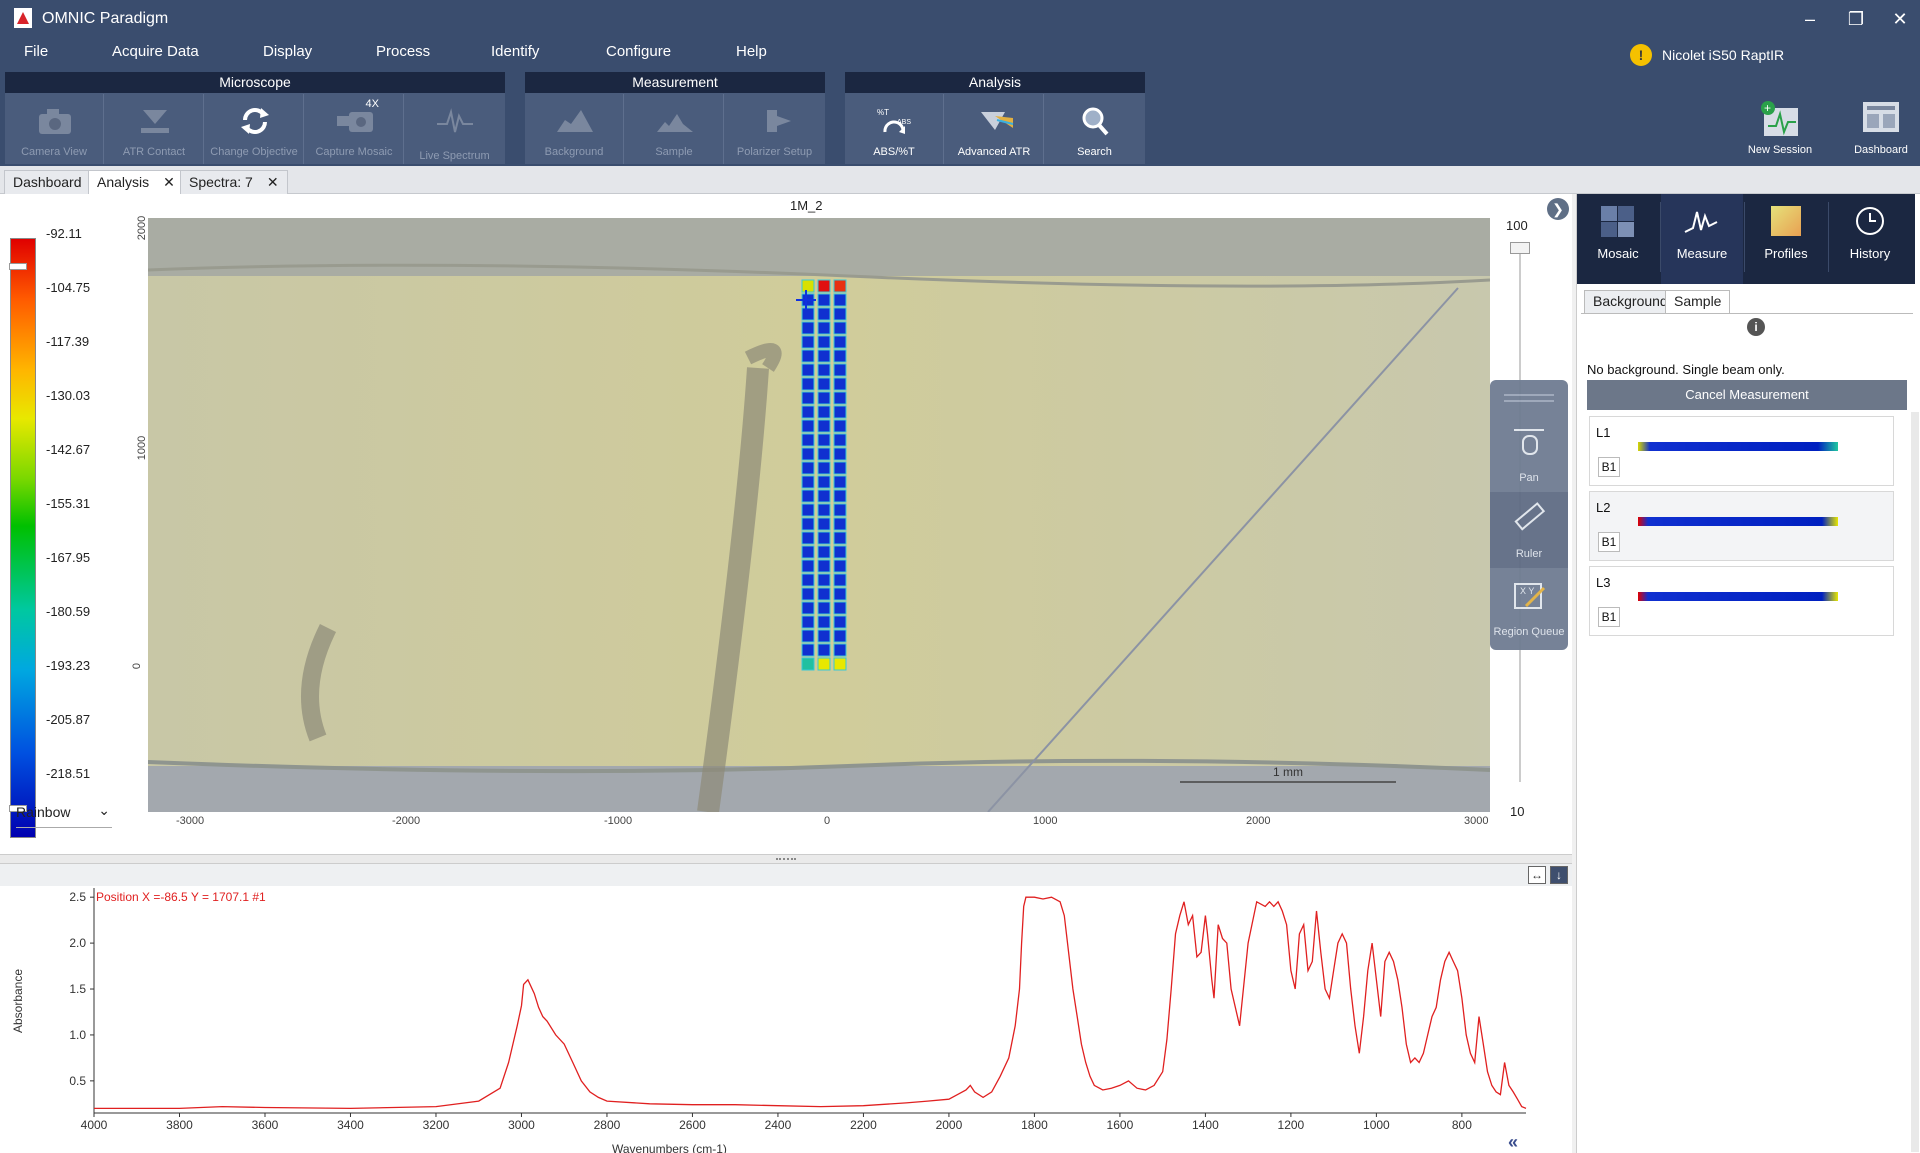 The width and height of the screenshot is (1920, 1153). I want to click on change-objective-button: Change Objective, so click(254, 129).